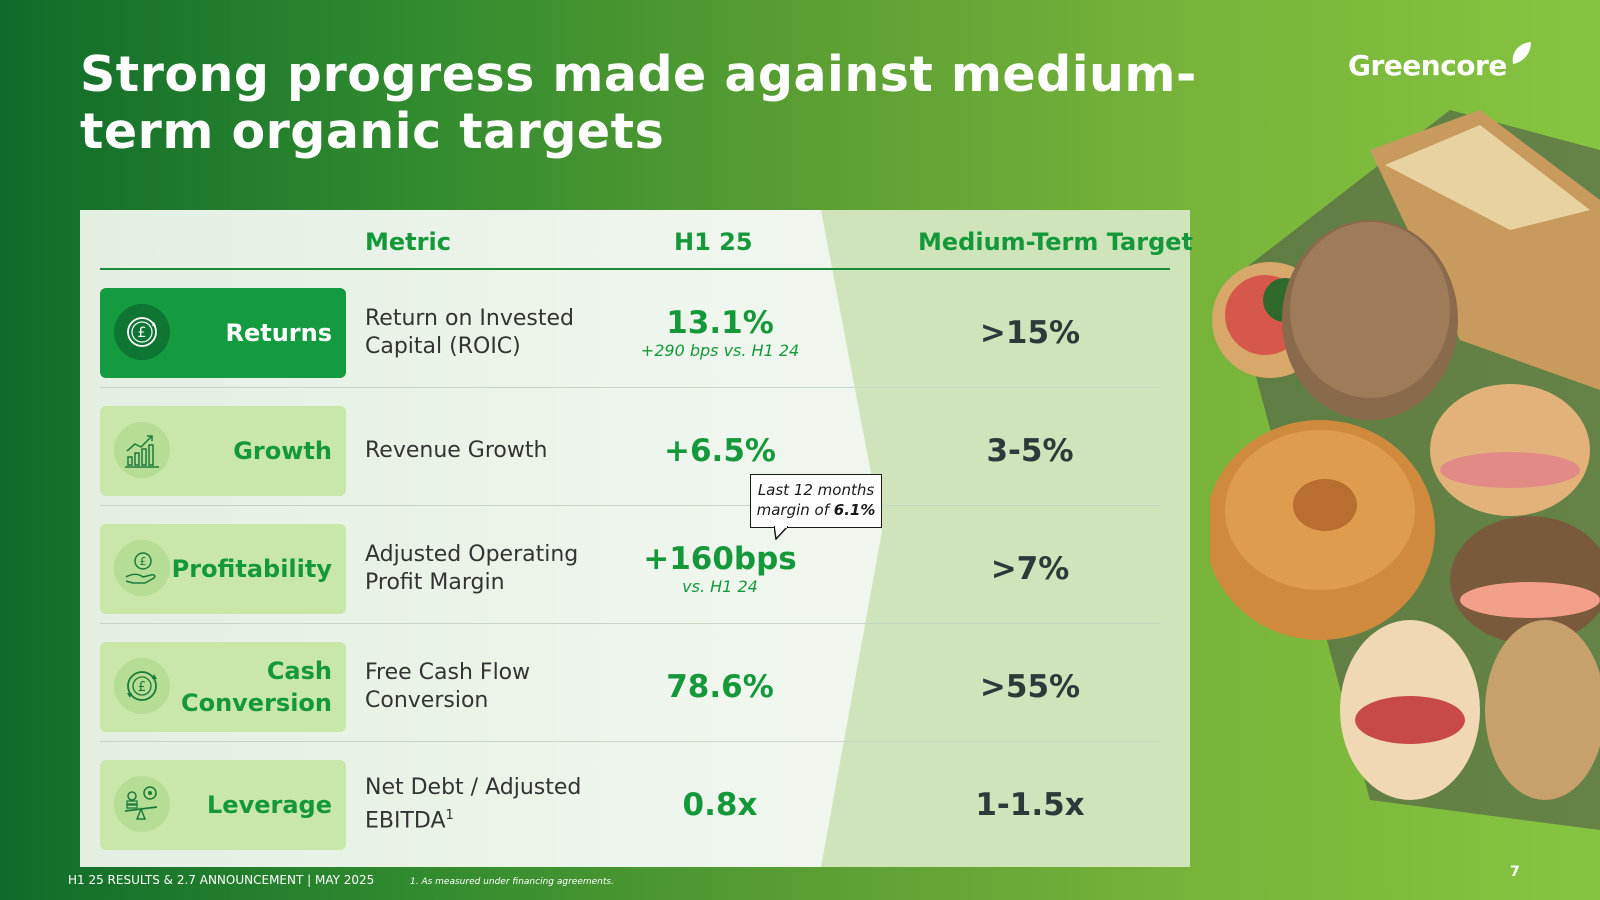  I want to click on header-divider, so click(635, 269).